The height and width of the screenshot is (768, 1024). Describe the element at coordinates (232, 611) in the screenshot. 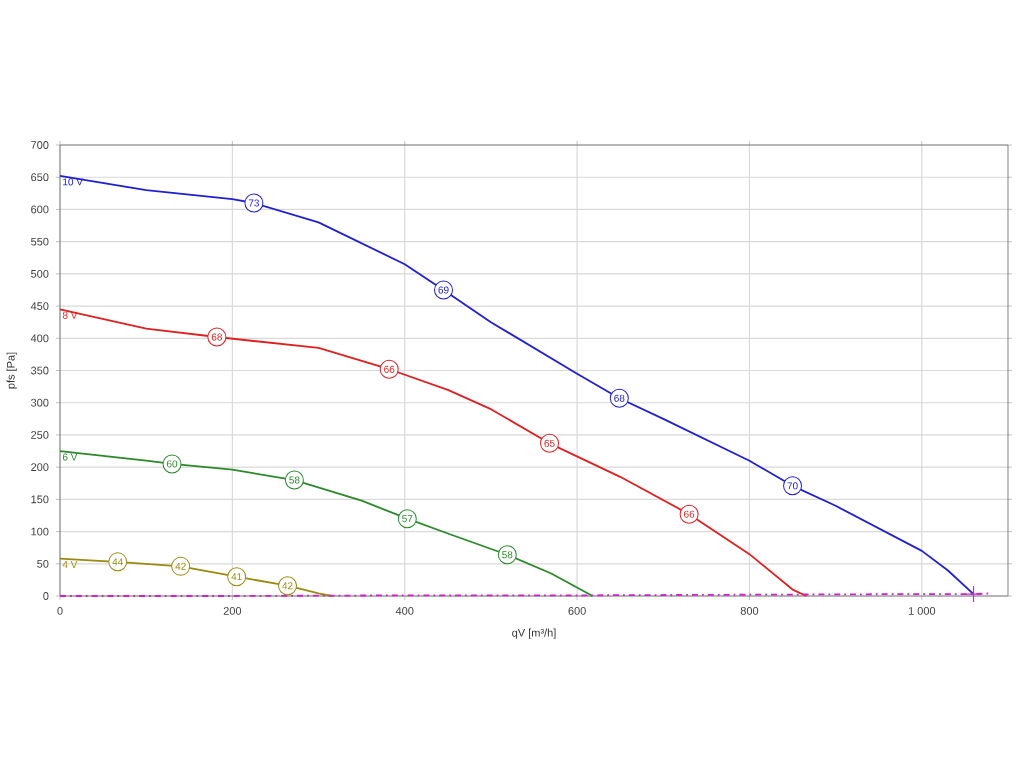

I see `x-tick-label: 200` at that location.